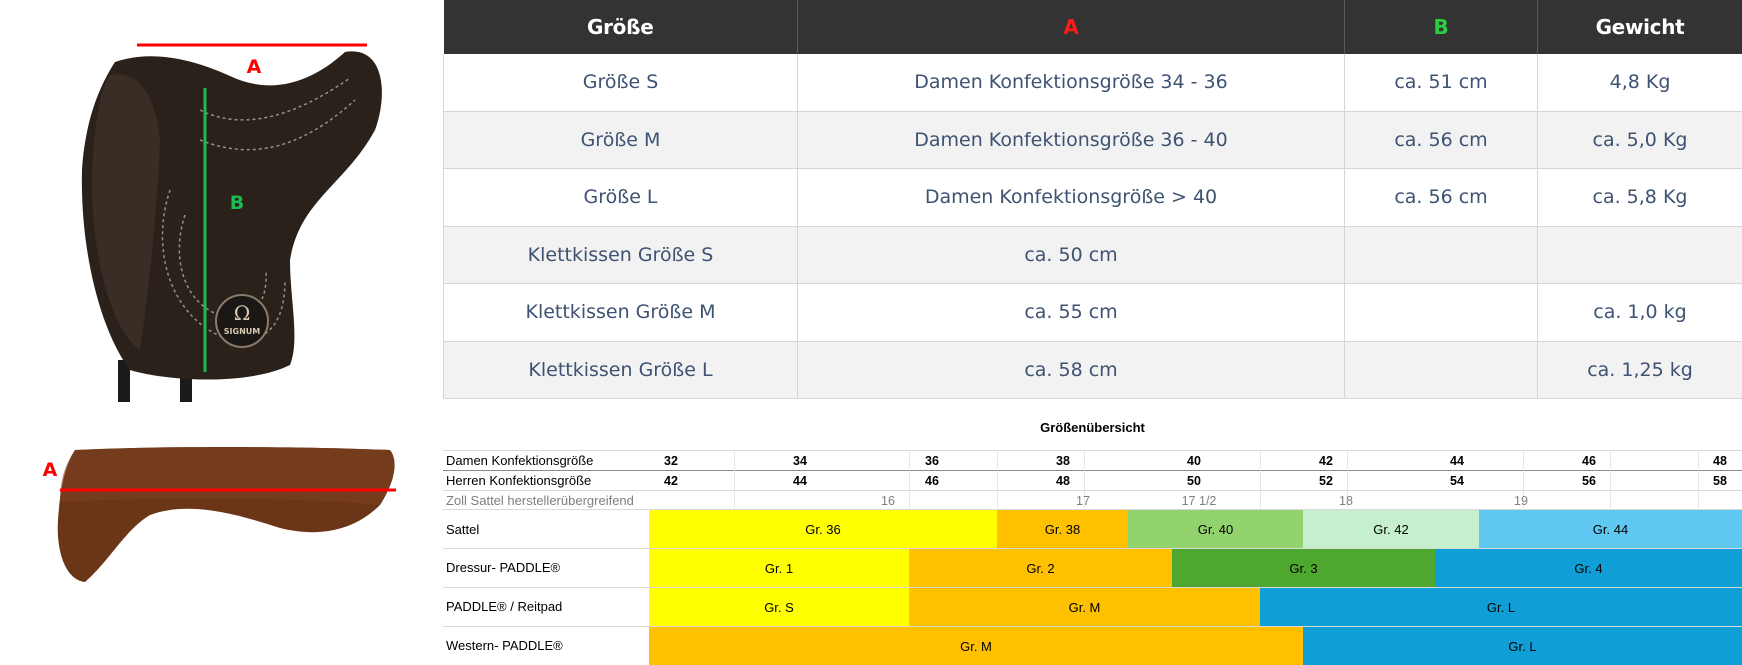 The image size is (1742, 665). What do you see at coordinates (621, 82) in the screenshot?
I see `cell-size: Größe S` at bounding box center [621, 82].